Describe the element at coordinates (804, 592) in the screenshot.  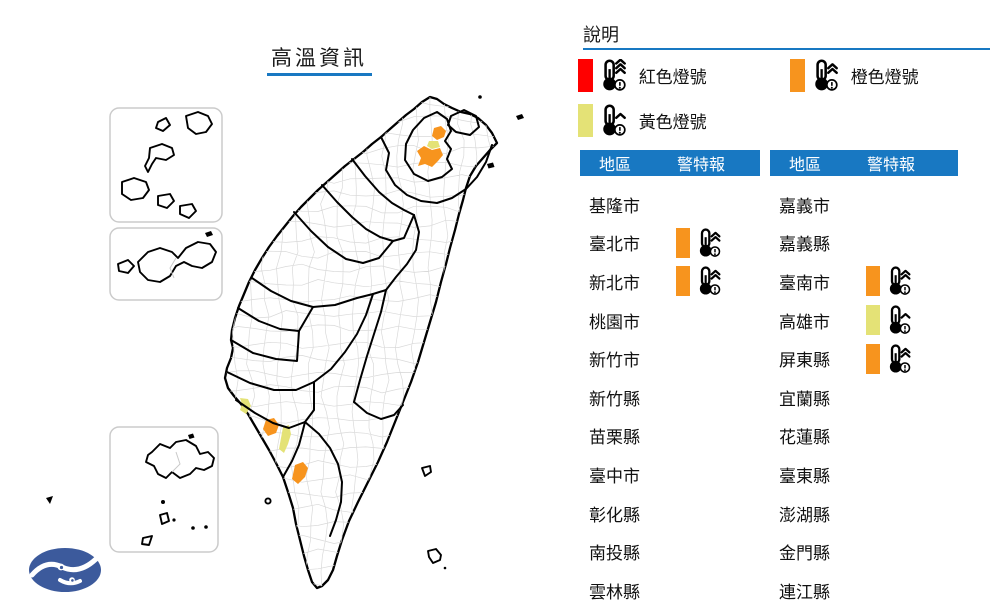
I see `region-name: 連江縣` at that location.